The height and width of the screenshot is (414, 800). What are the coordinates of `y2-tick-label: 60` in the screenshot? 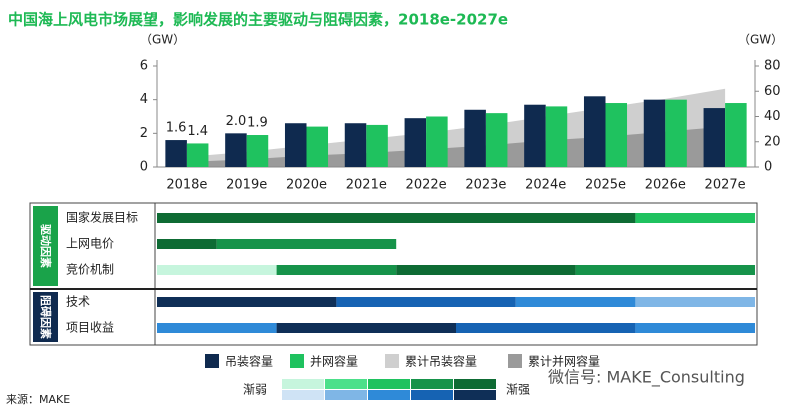 It's located at (772, 91).